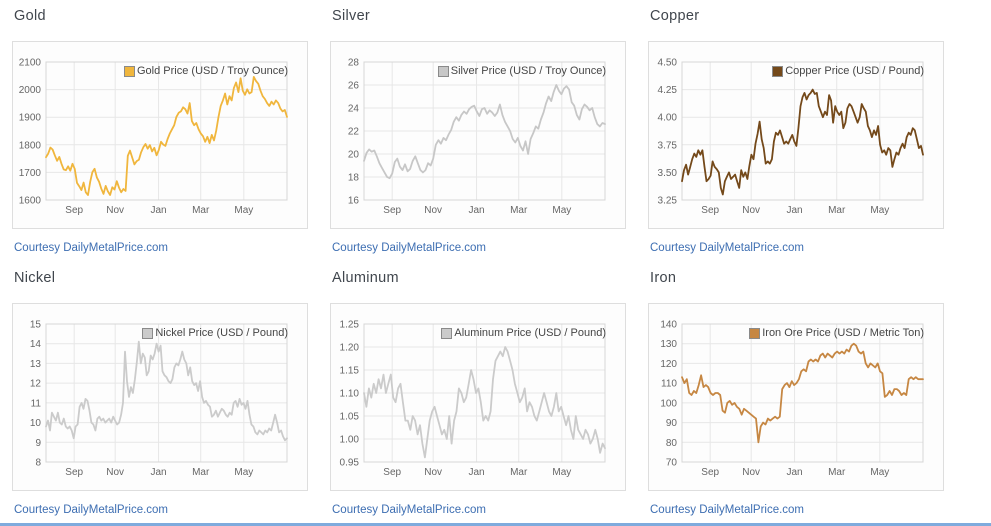 The width and height of the screenshot is (991, 526). What do you see at coordinates (30, 118) in the screenshot?
I see `svg-text: 1900` at bounding box center [30, 118].